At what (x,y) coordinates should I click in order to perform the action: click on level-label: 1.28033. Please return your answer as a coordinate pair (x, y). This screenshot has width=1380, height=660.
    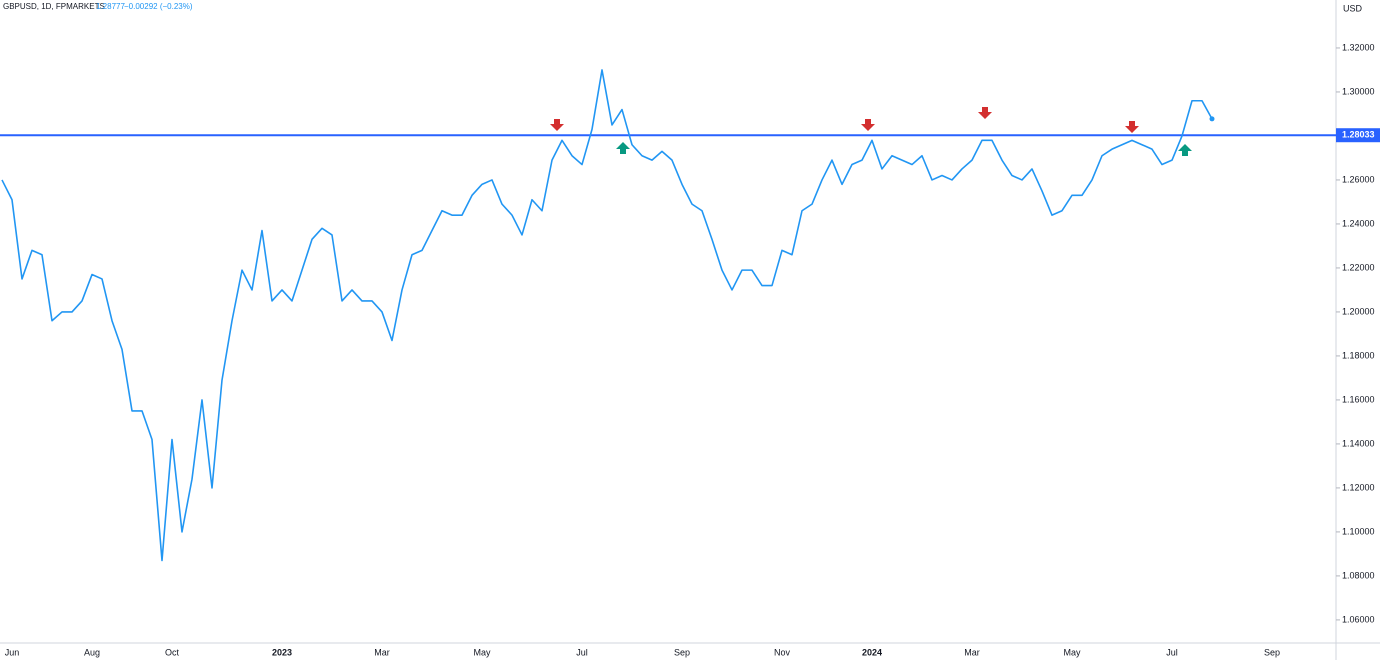
    Looking at the image, I should click on (1358, 135).